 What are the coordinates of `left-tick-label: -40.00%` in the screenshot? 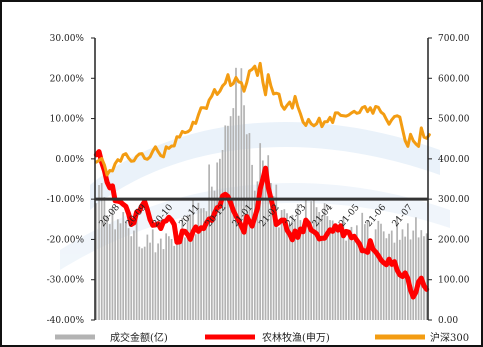 It's located at (66, 321).